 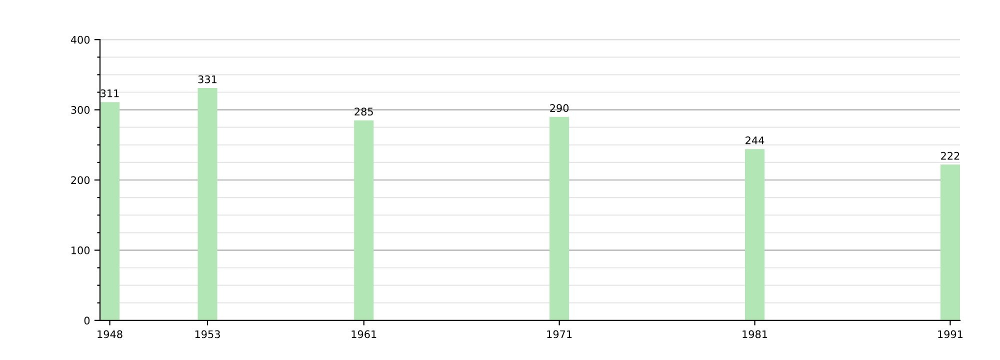 What do you see at coordinates (80, 180) in the screenshot?
I see `y-tick-label: 200` at bounding box center [80, 180].